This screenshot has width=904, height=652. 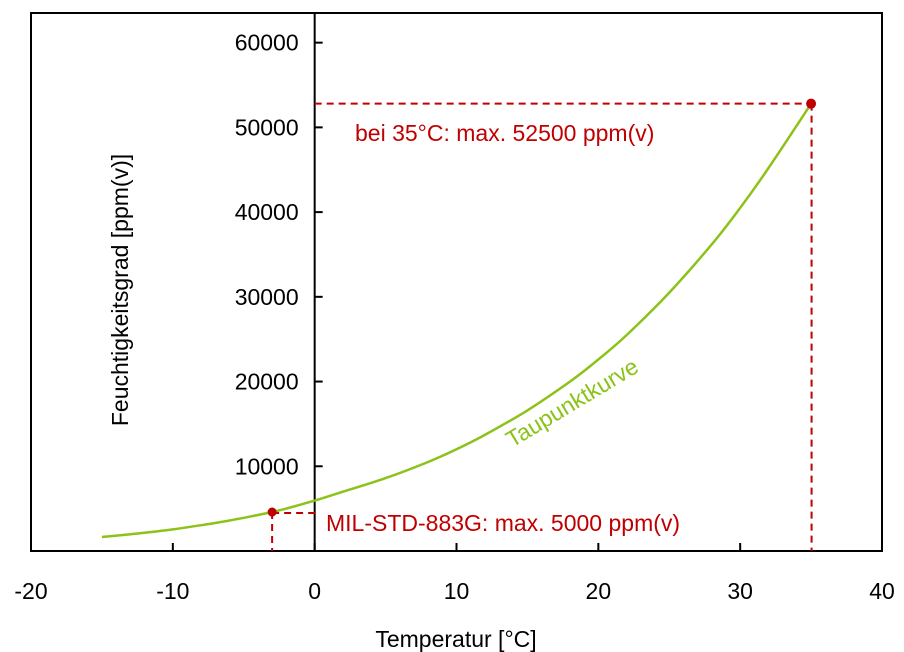 What do you see at coordinates (455, 639) in the screenshot?
I see `x-axis-title: Temperatur [°C]` at bounding box center [455, 639].